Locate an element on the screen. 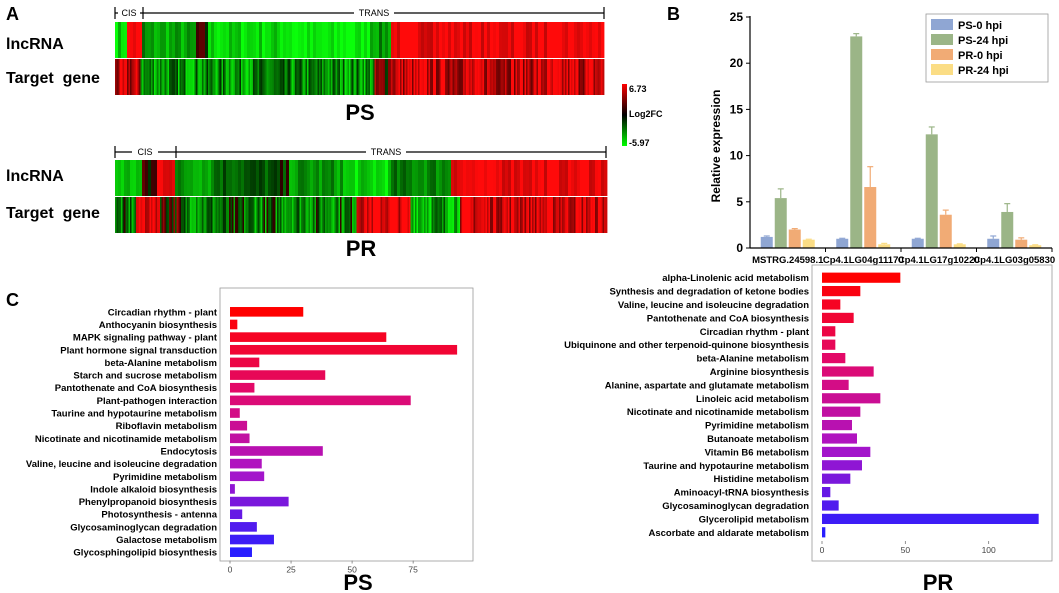 The height and width of the screenshot is (593, 1059). b-y-axis: 0 5 10 15 20 25 is located at coordinates (740, 132).